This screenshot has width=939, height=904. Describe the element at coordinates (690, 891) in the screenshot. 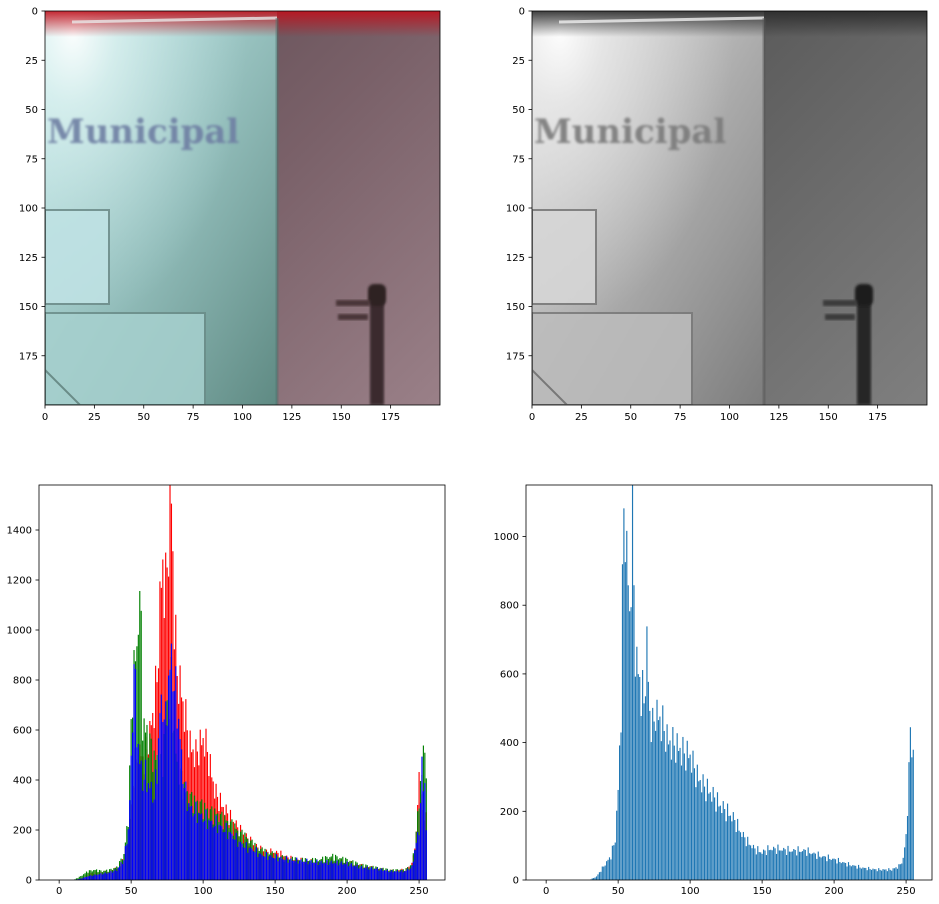

I see `x-tick-label: 100` at that location.